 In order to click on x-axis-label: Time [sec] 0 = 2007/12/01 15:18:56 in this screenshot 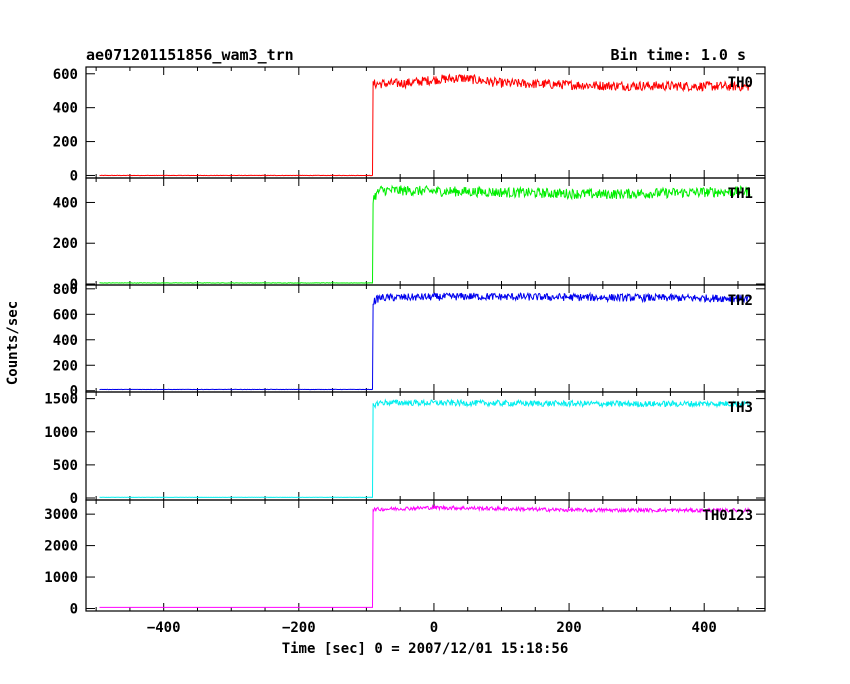, I will do `click(425, 649)`.